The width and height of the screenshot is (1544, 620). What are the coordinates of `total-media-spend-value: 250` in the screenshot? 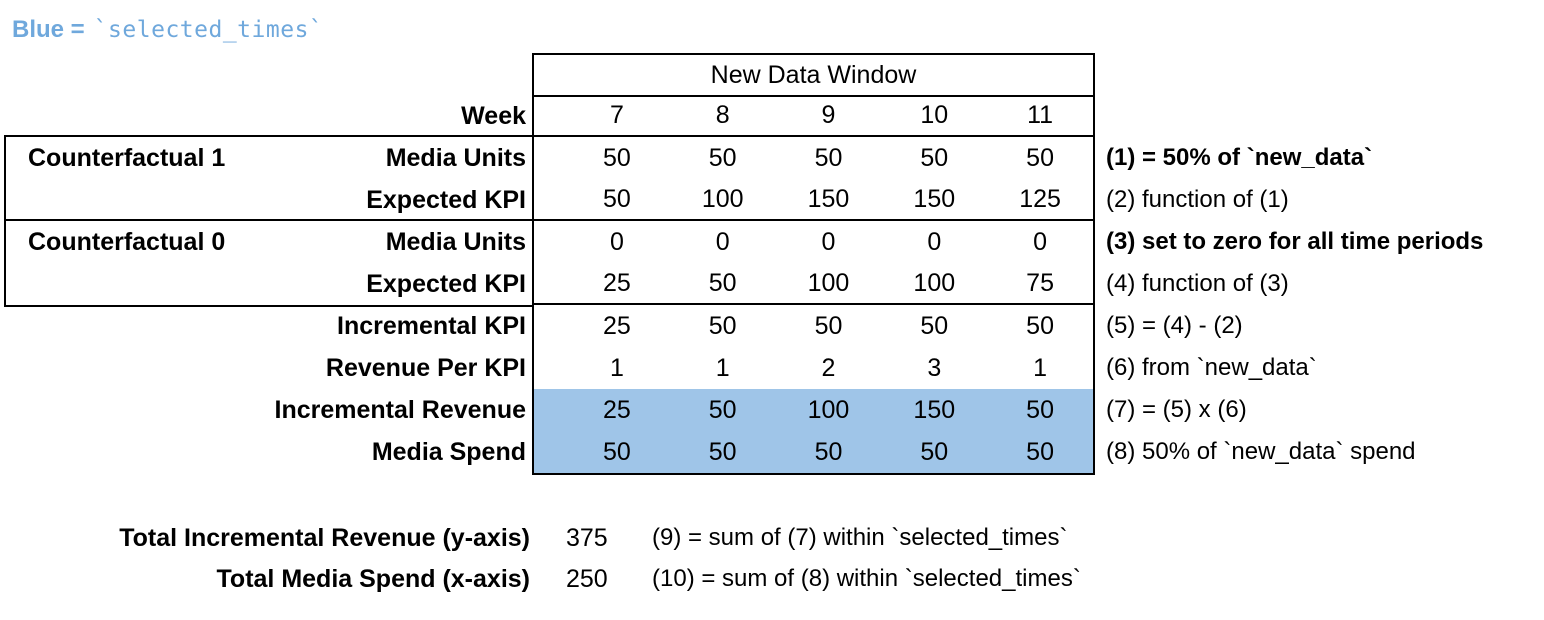 It's located at (587, 579).